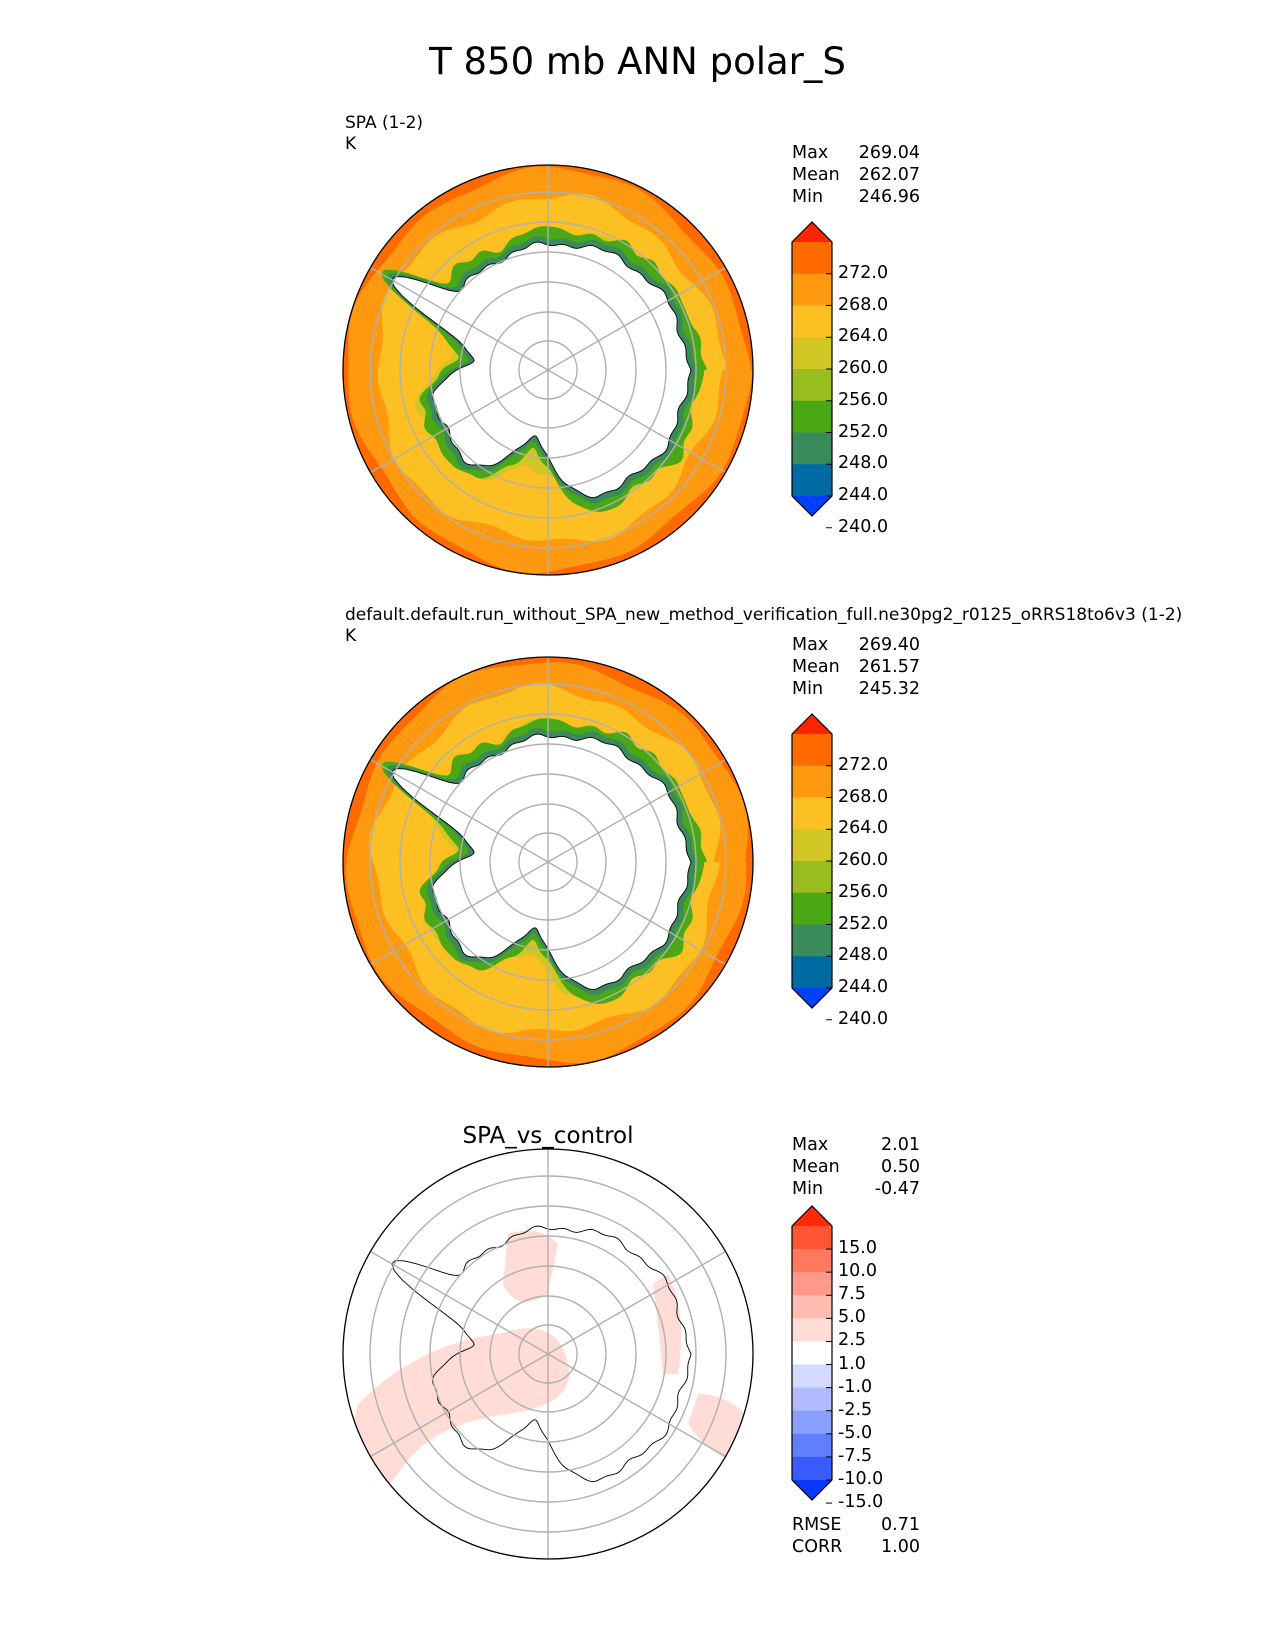 The height and width of the screenshot is (1650, 1275). I want to click on stat-value: 1.00, so click(900, 1547).